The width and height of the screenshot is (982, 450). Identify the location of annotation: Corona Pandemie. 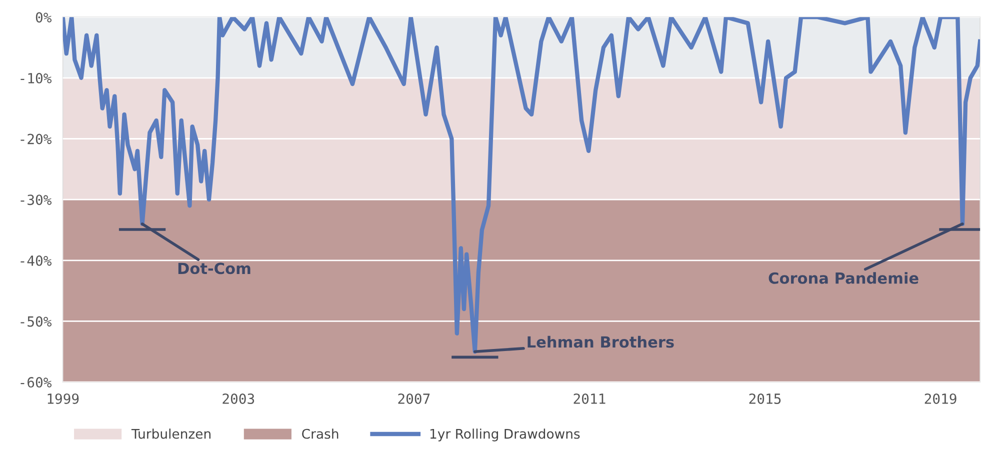
(843, 278).